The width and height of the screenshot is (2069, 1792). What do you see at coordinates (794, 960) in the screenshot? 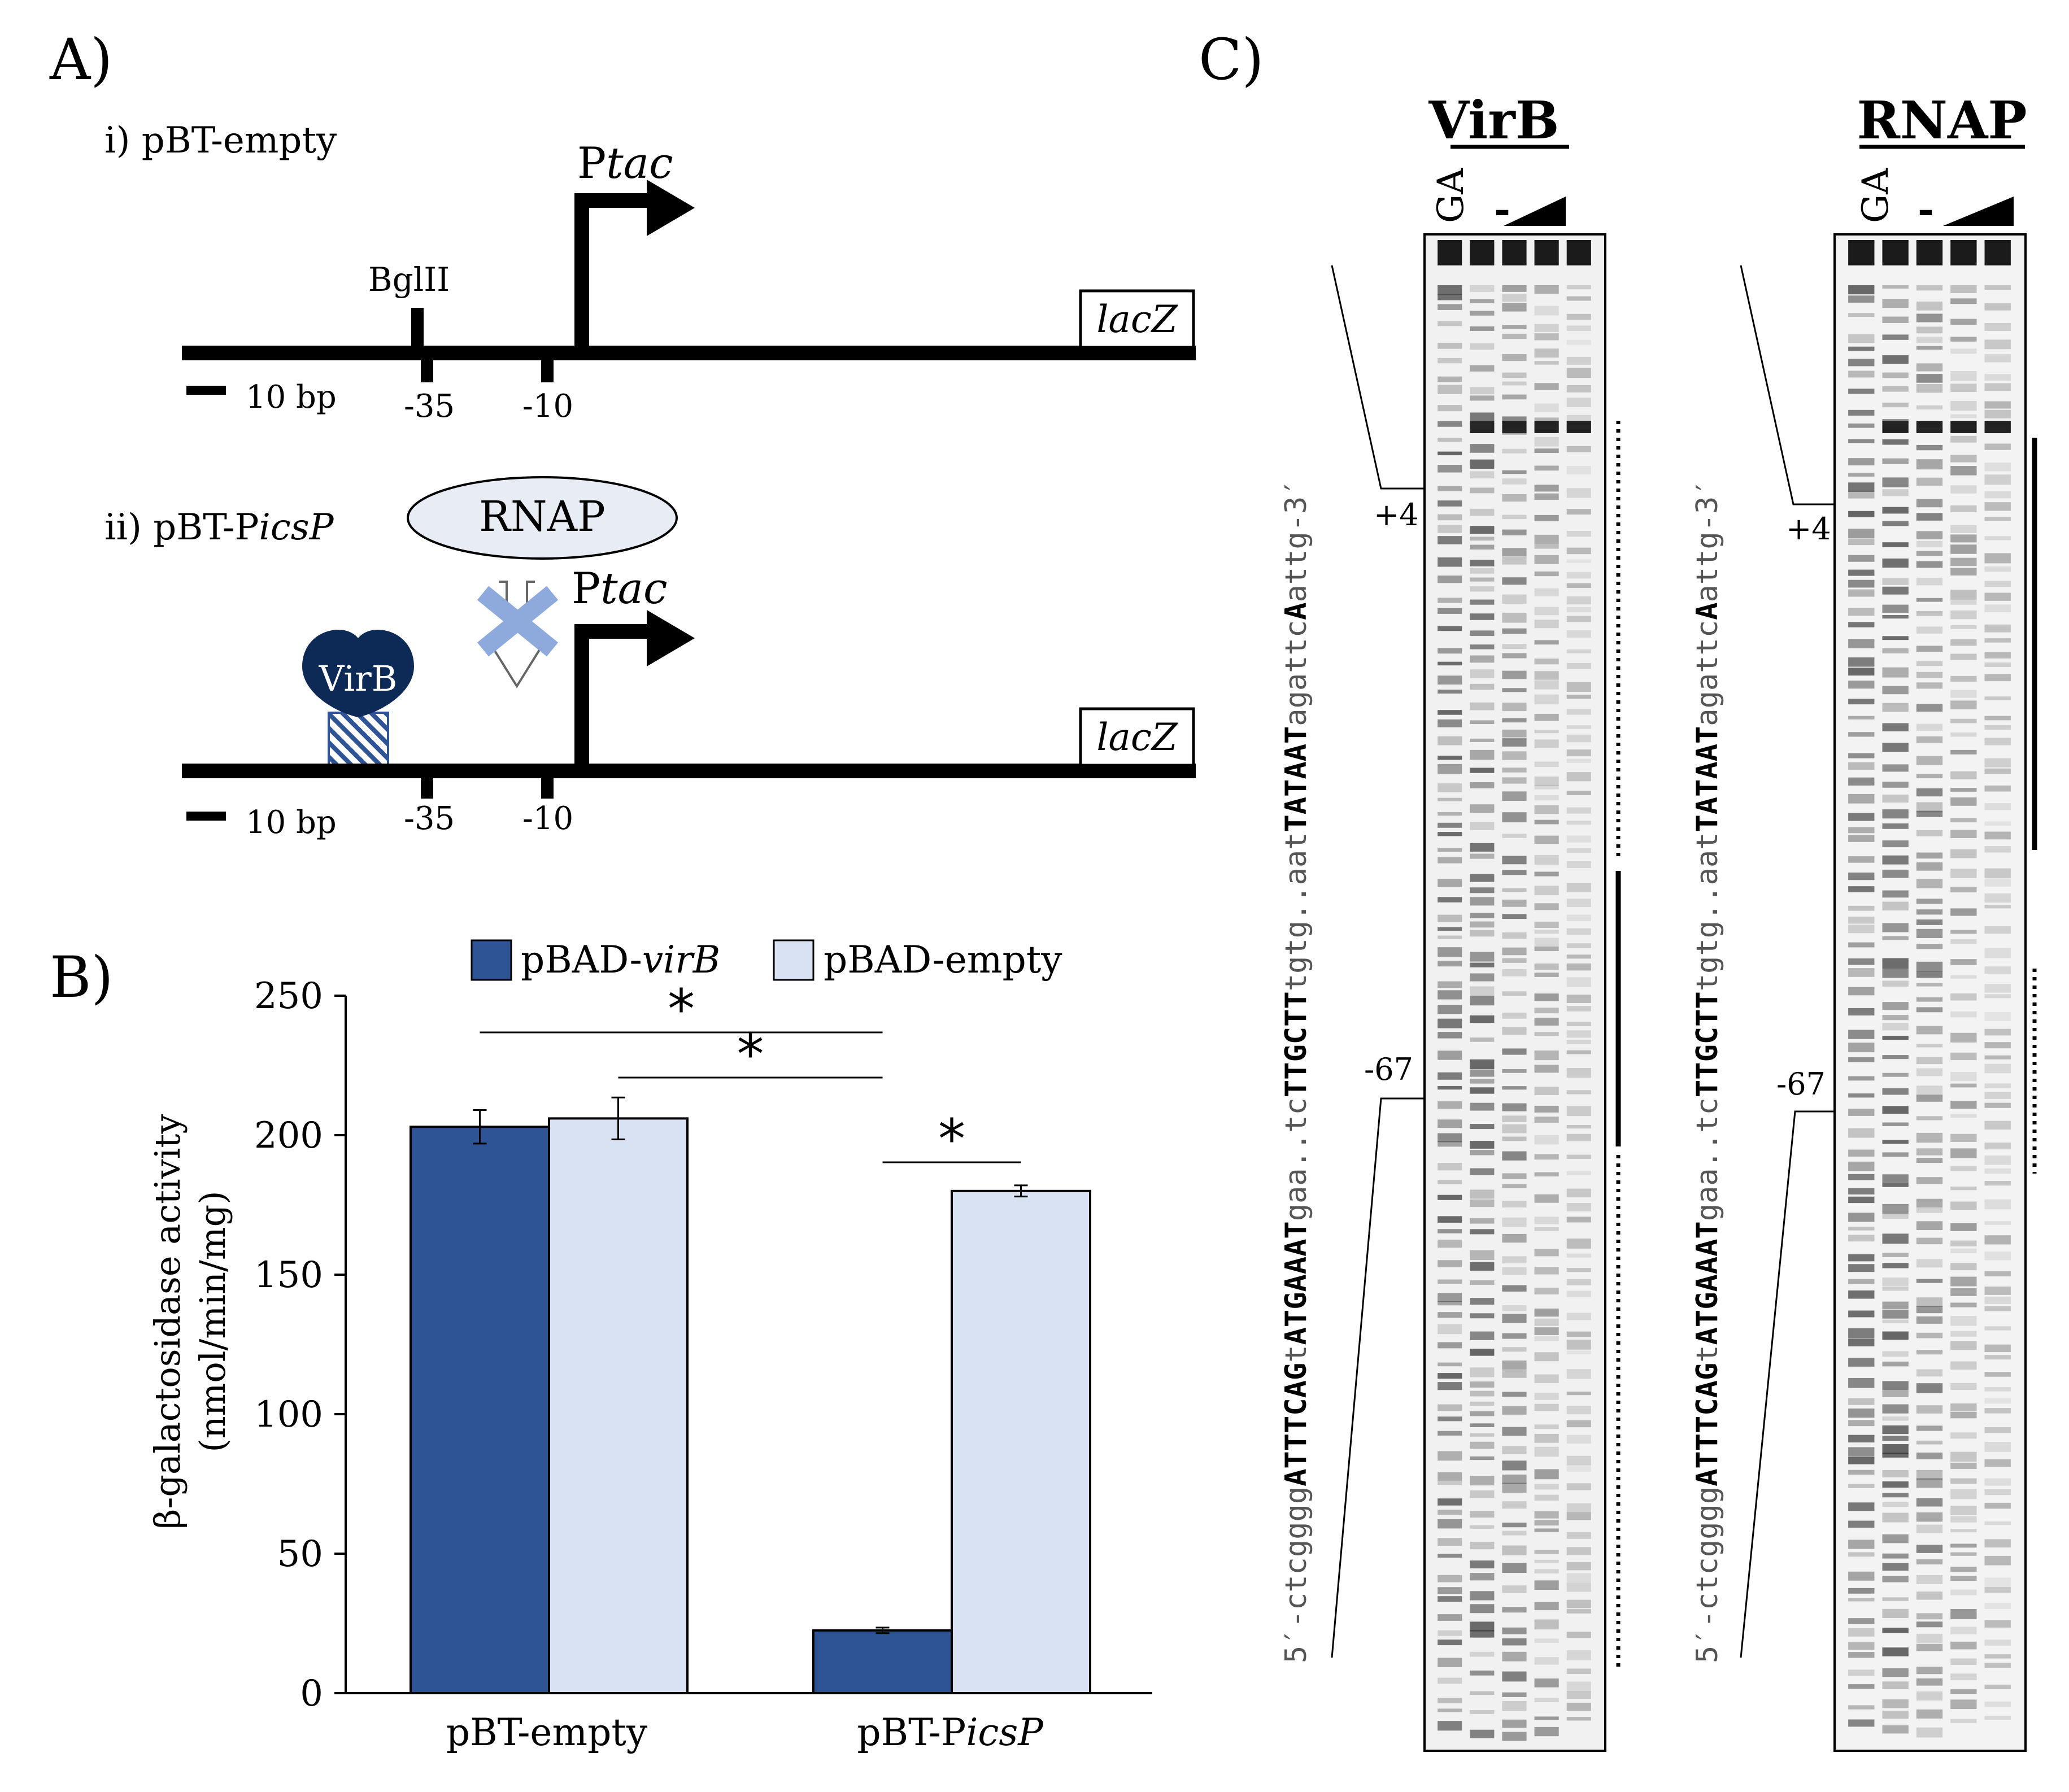
I see `legend-swatch-empty` at bounding box center [794, 960].